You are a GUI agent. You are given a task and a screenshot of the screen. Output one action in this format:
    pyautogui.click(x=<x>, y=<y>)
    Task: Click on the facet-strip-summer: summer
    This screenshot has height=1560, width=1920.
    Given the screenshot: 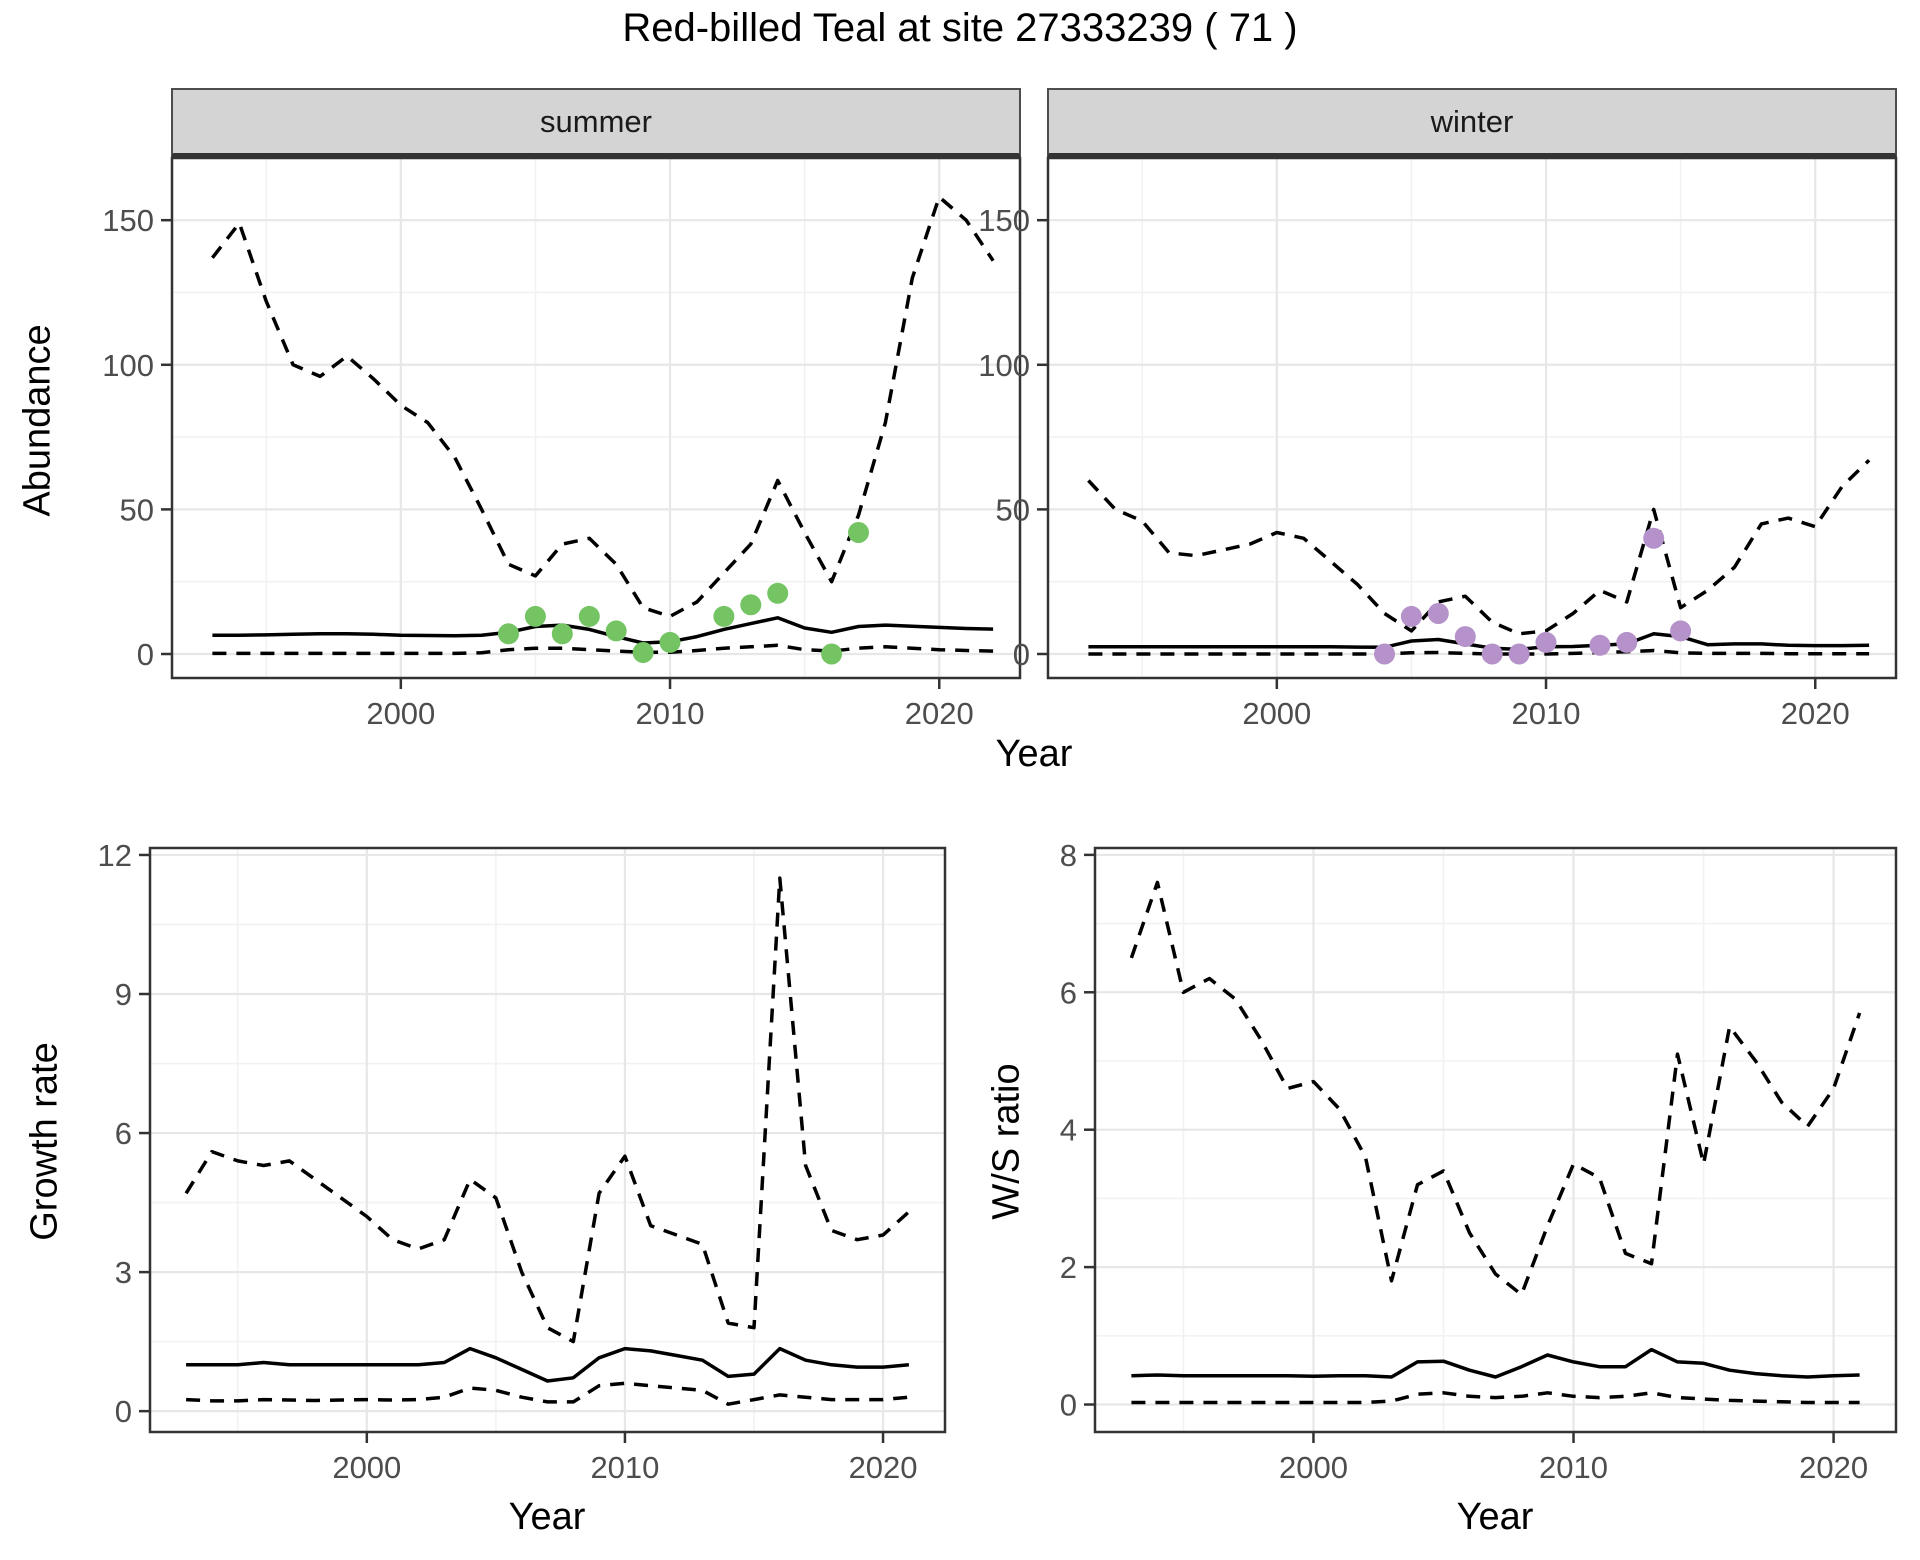 What is the action you would take?
    pyautogui.click(x=596, y=123)
    